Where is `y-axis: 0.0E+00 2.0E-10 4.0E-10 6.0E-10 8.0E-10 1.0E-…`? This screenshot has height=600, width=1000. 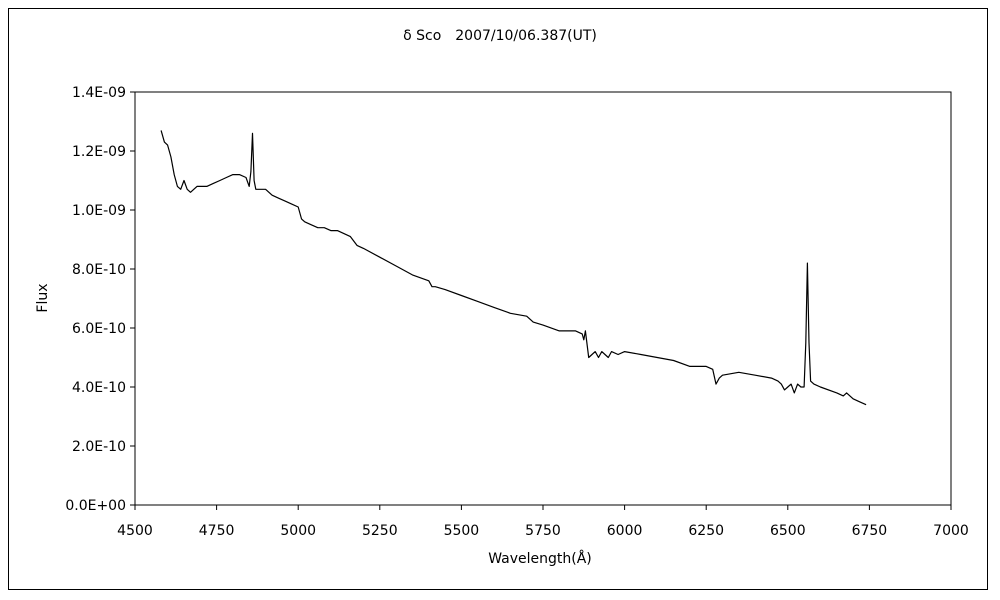
y-axis: 0.0E+00 2.0E-10 4.0E-10 6.0E-10 8.0E-10 1.0E-… is located at coordinates (100, 299).